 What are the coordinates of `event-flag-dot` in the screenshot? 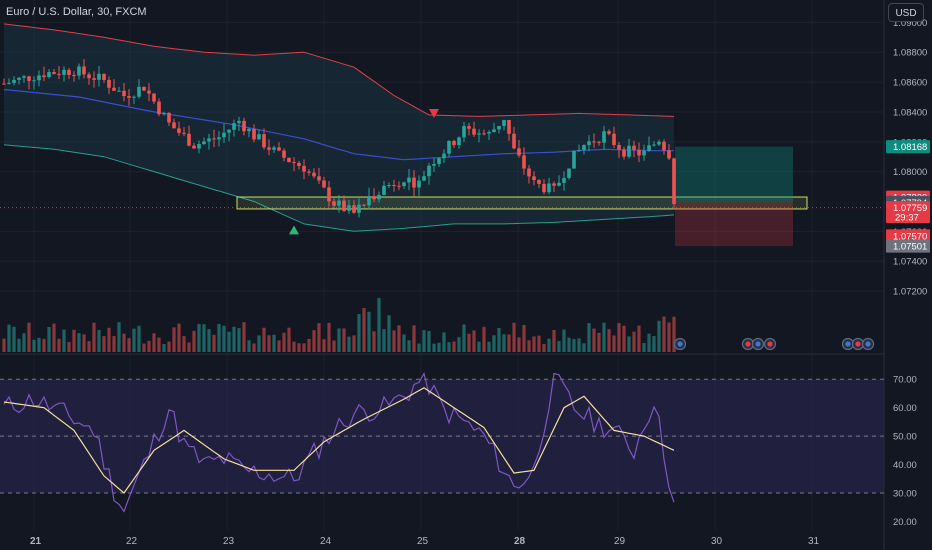 It's located at (770, 344).